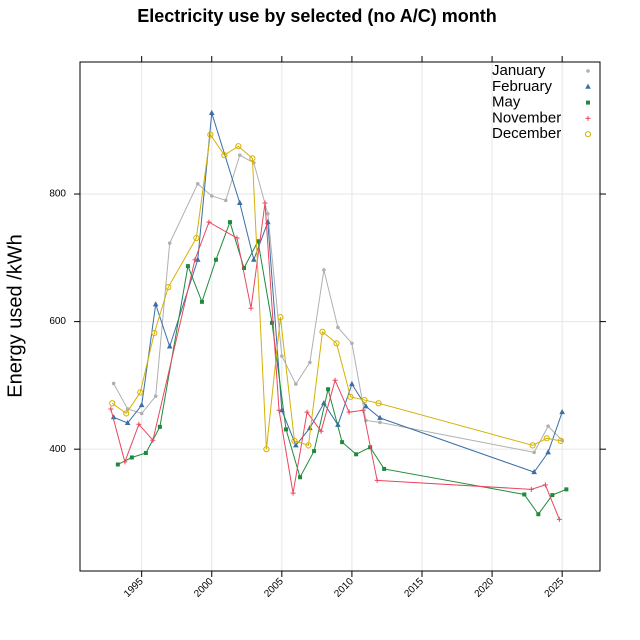 The width and height of the screenshot is (640, 640). I want to click on legend-label: November, so click(526, 117).